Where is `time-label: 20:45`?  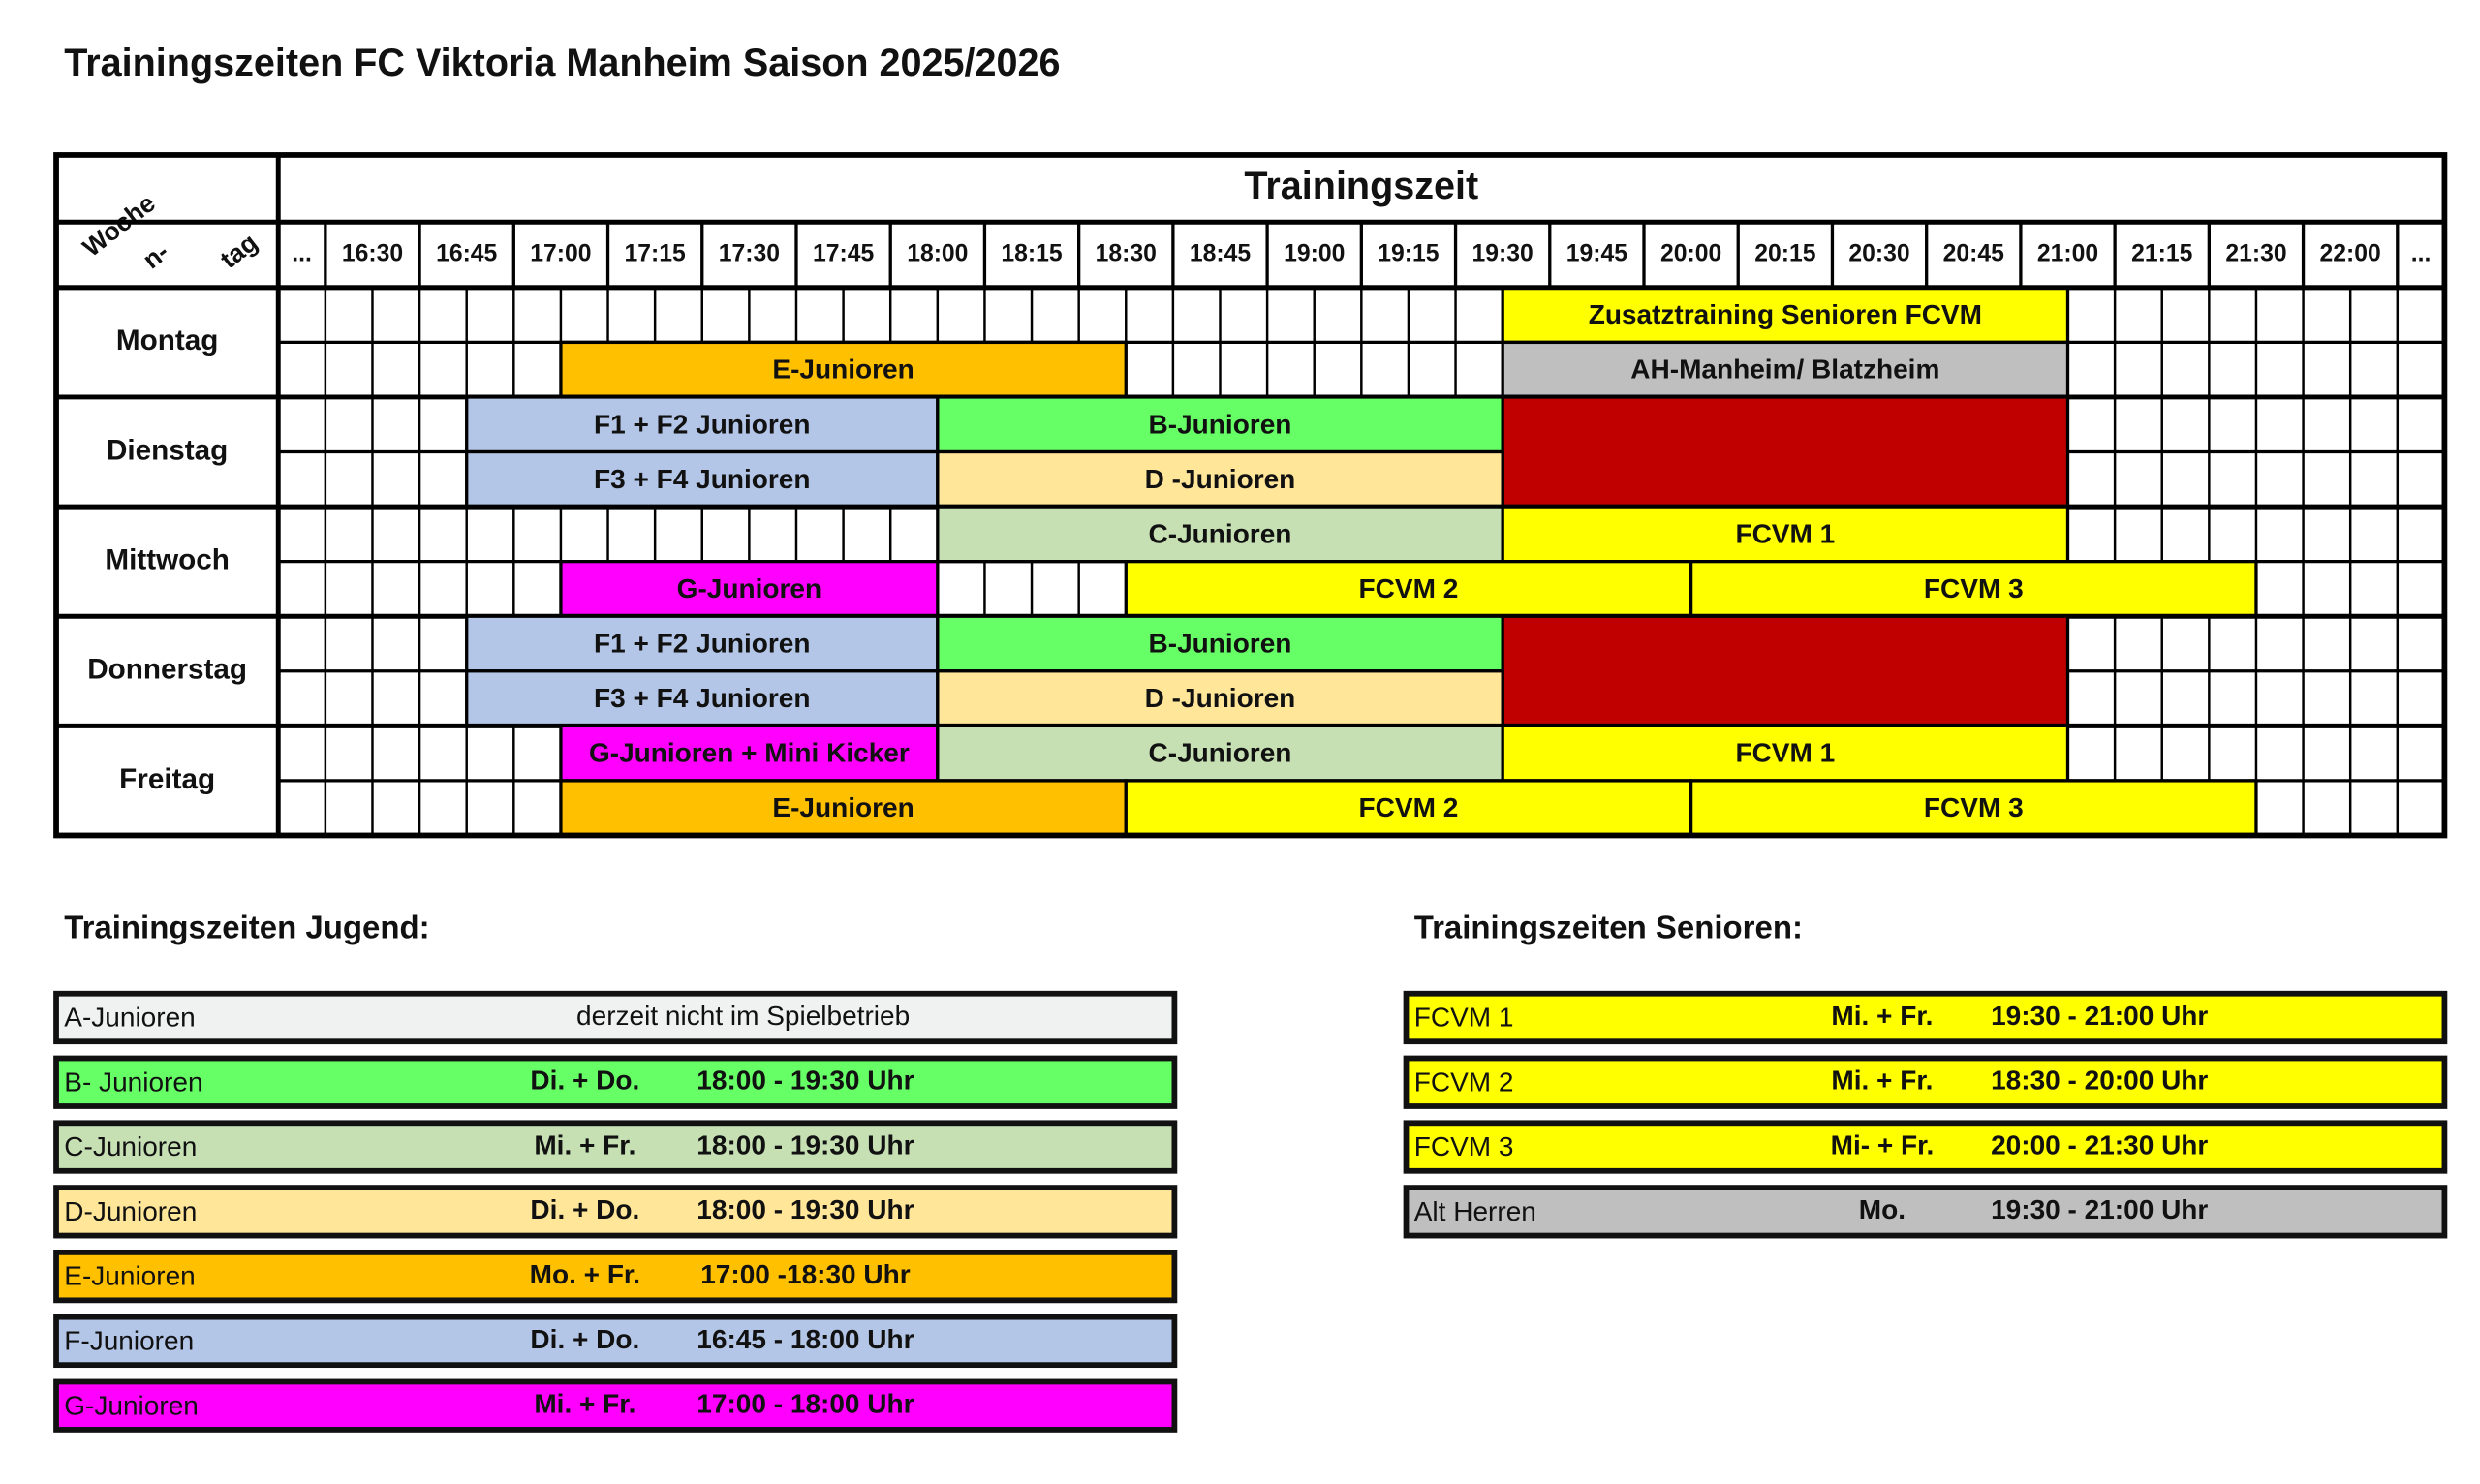
time-label: 20:45 is located at coordinates (1973, 254).